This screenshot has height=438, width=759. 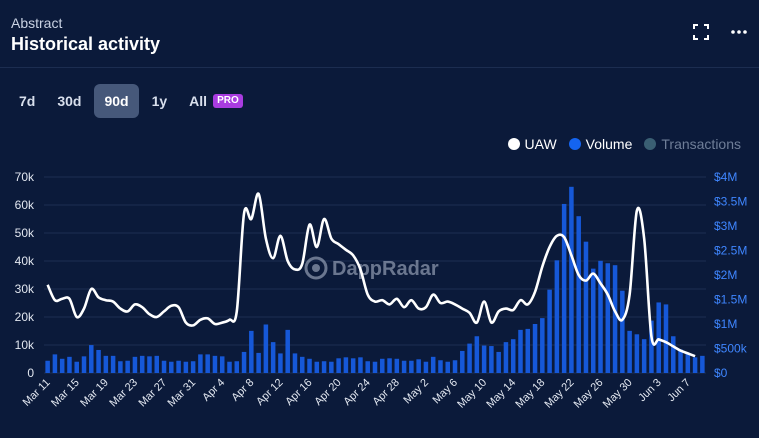 I want to click on tab-all: All PRO, so click(x=216, y=101).